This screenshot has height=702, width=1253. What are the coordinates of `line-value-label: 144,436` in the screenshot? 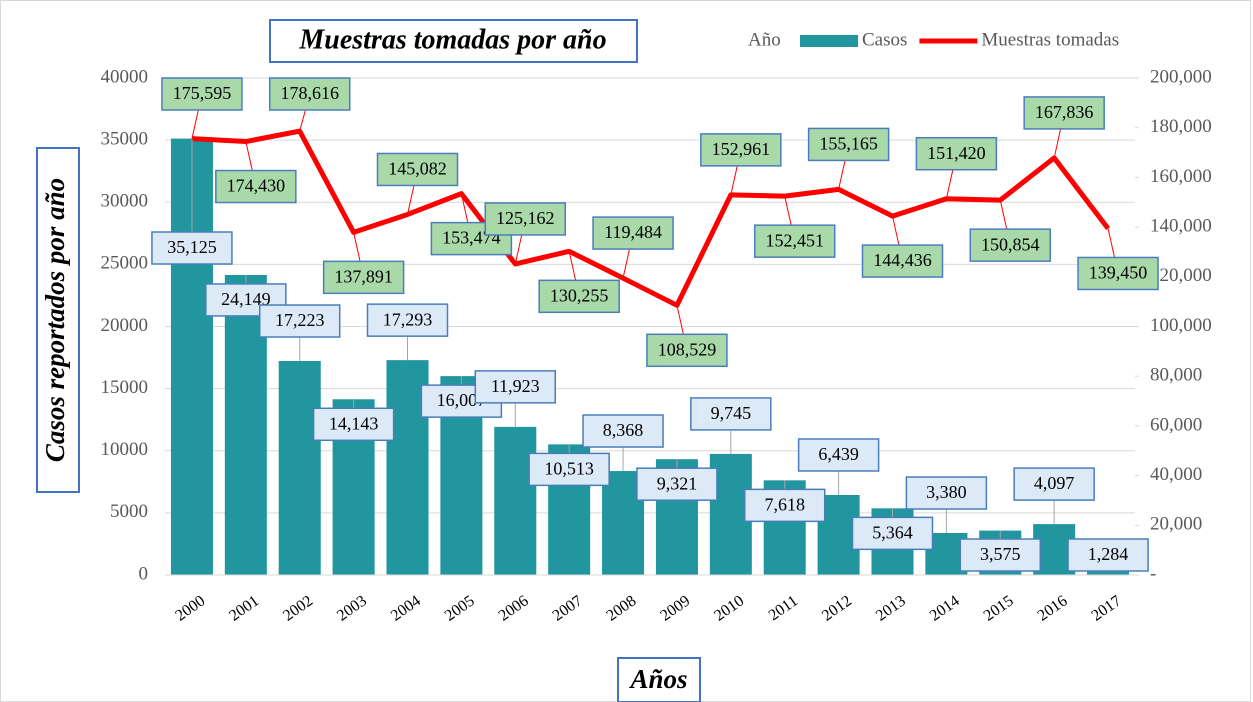 It's located at (902, 260).